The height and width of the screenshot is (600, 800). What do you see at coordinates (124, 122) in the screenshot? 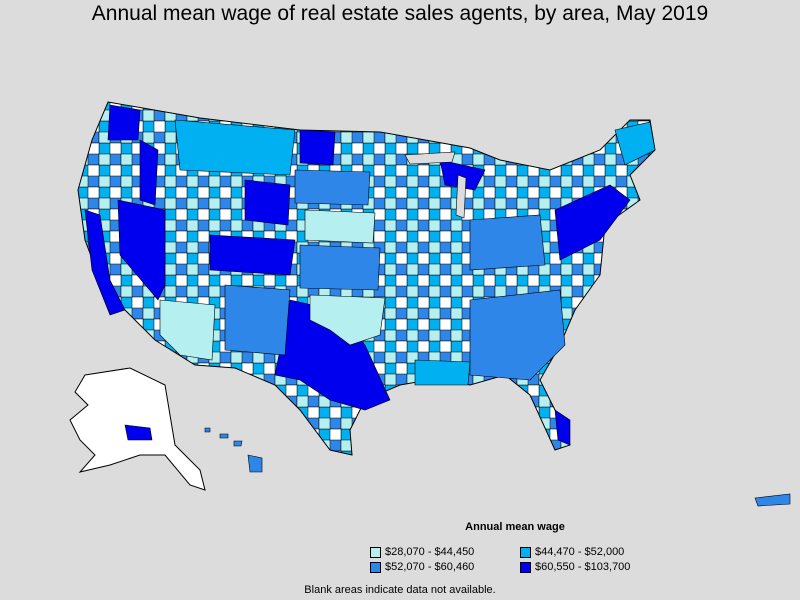
I see `region-washington-west` at bounding box center [124, 122].